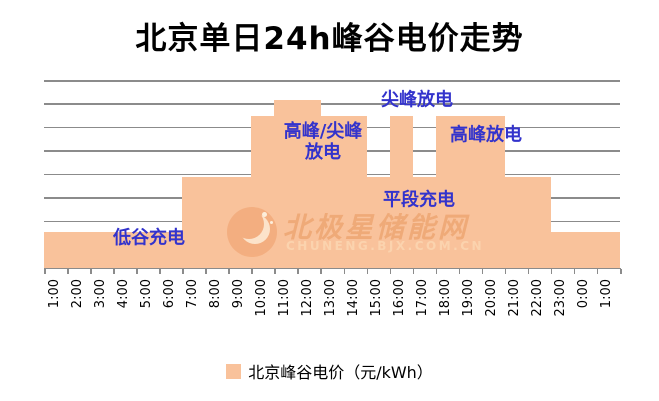  I want to click on x-tick-label: 6:00, so click(169, 294).